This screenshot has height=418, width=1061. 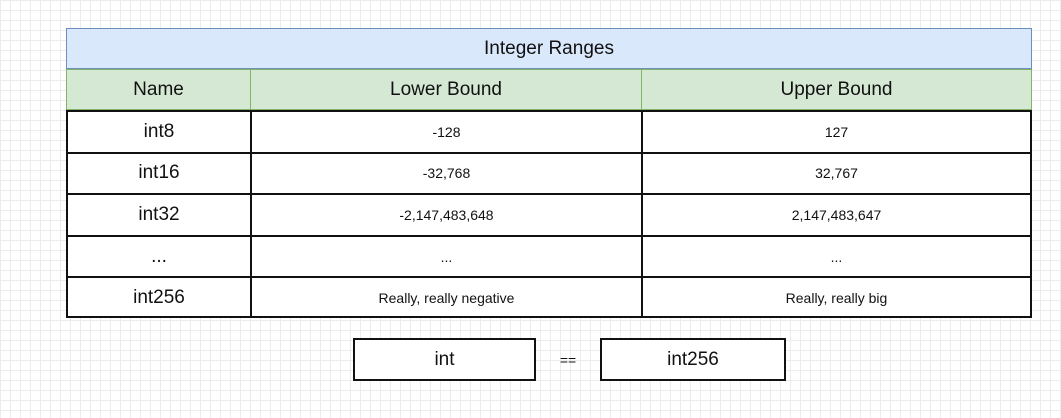 I want to click on cell-upper-bound: 32,767, so click(x=836, y=173).